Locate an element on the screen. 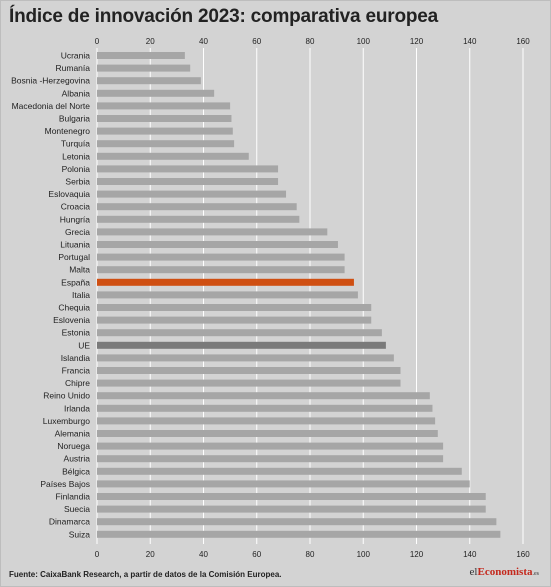  x-tick-label-top: 120 is located at coordinates (417, 41).